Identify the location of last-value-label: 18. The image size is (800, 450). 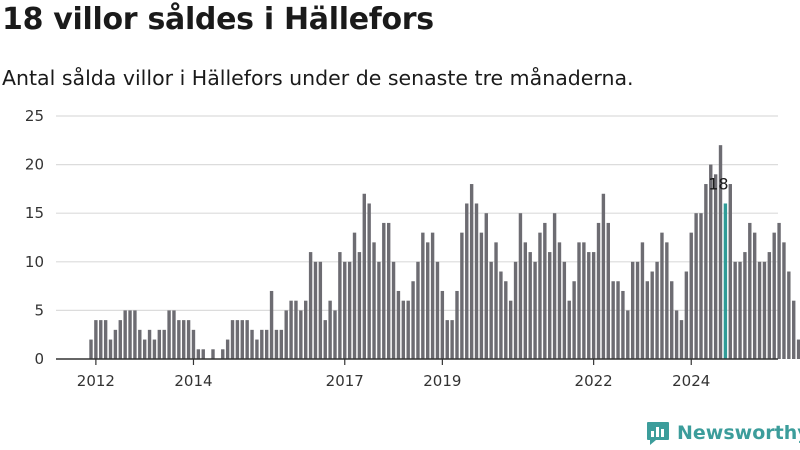
(718, 183).